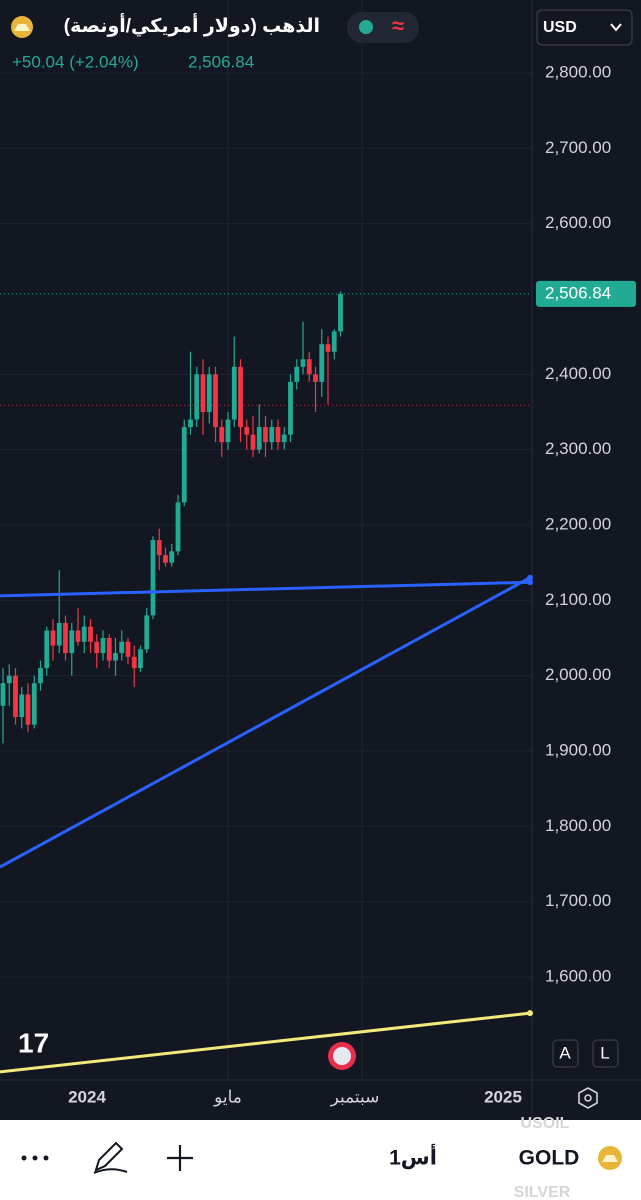  Describe the element at coordinates (578, 674) in the screenshot. I see `y-tick-label: 2,000.00` at that location.